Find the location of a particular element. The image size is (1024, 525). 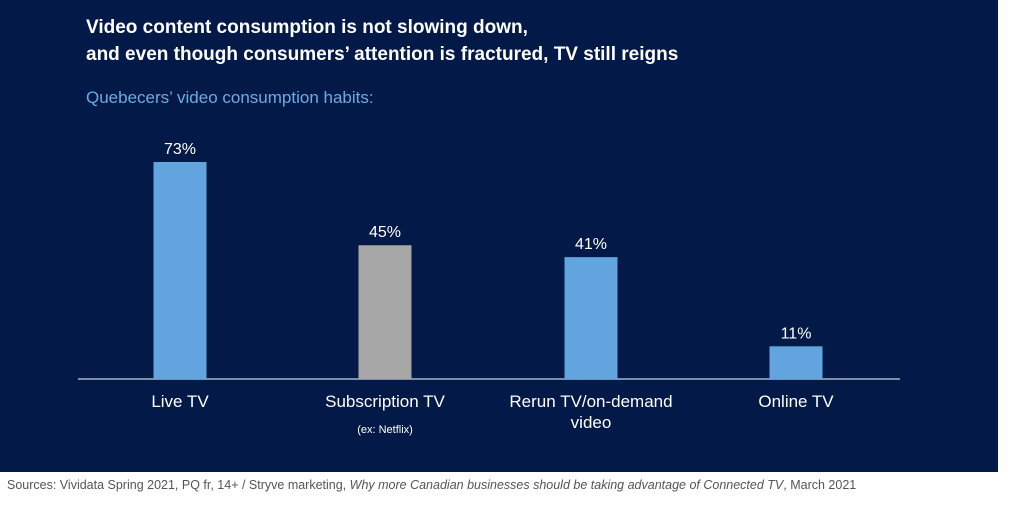

category-label-4: Online TV is located at coordinates (796, 401).